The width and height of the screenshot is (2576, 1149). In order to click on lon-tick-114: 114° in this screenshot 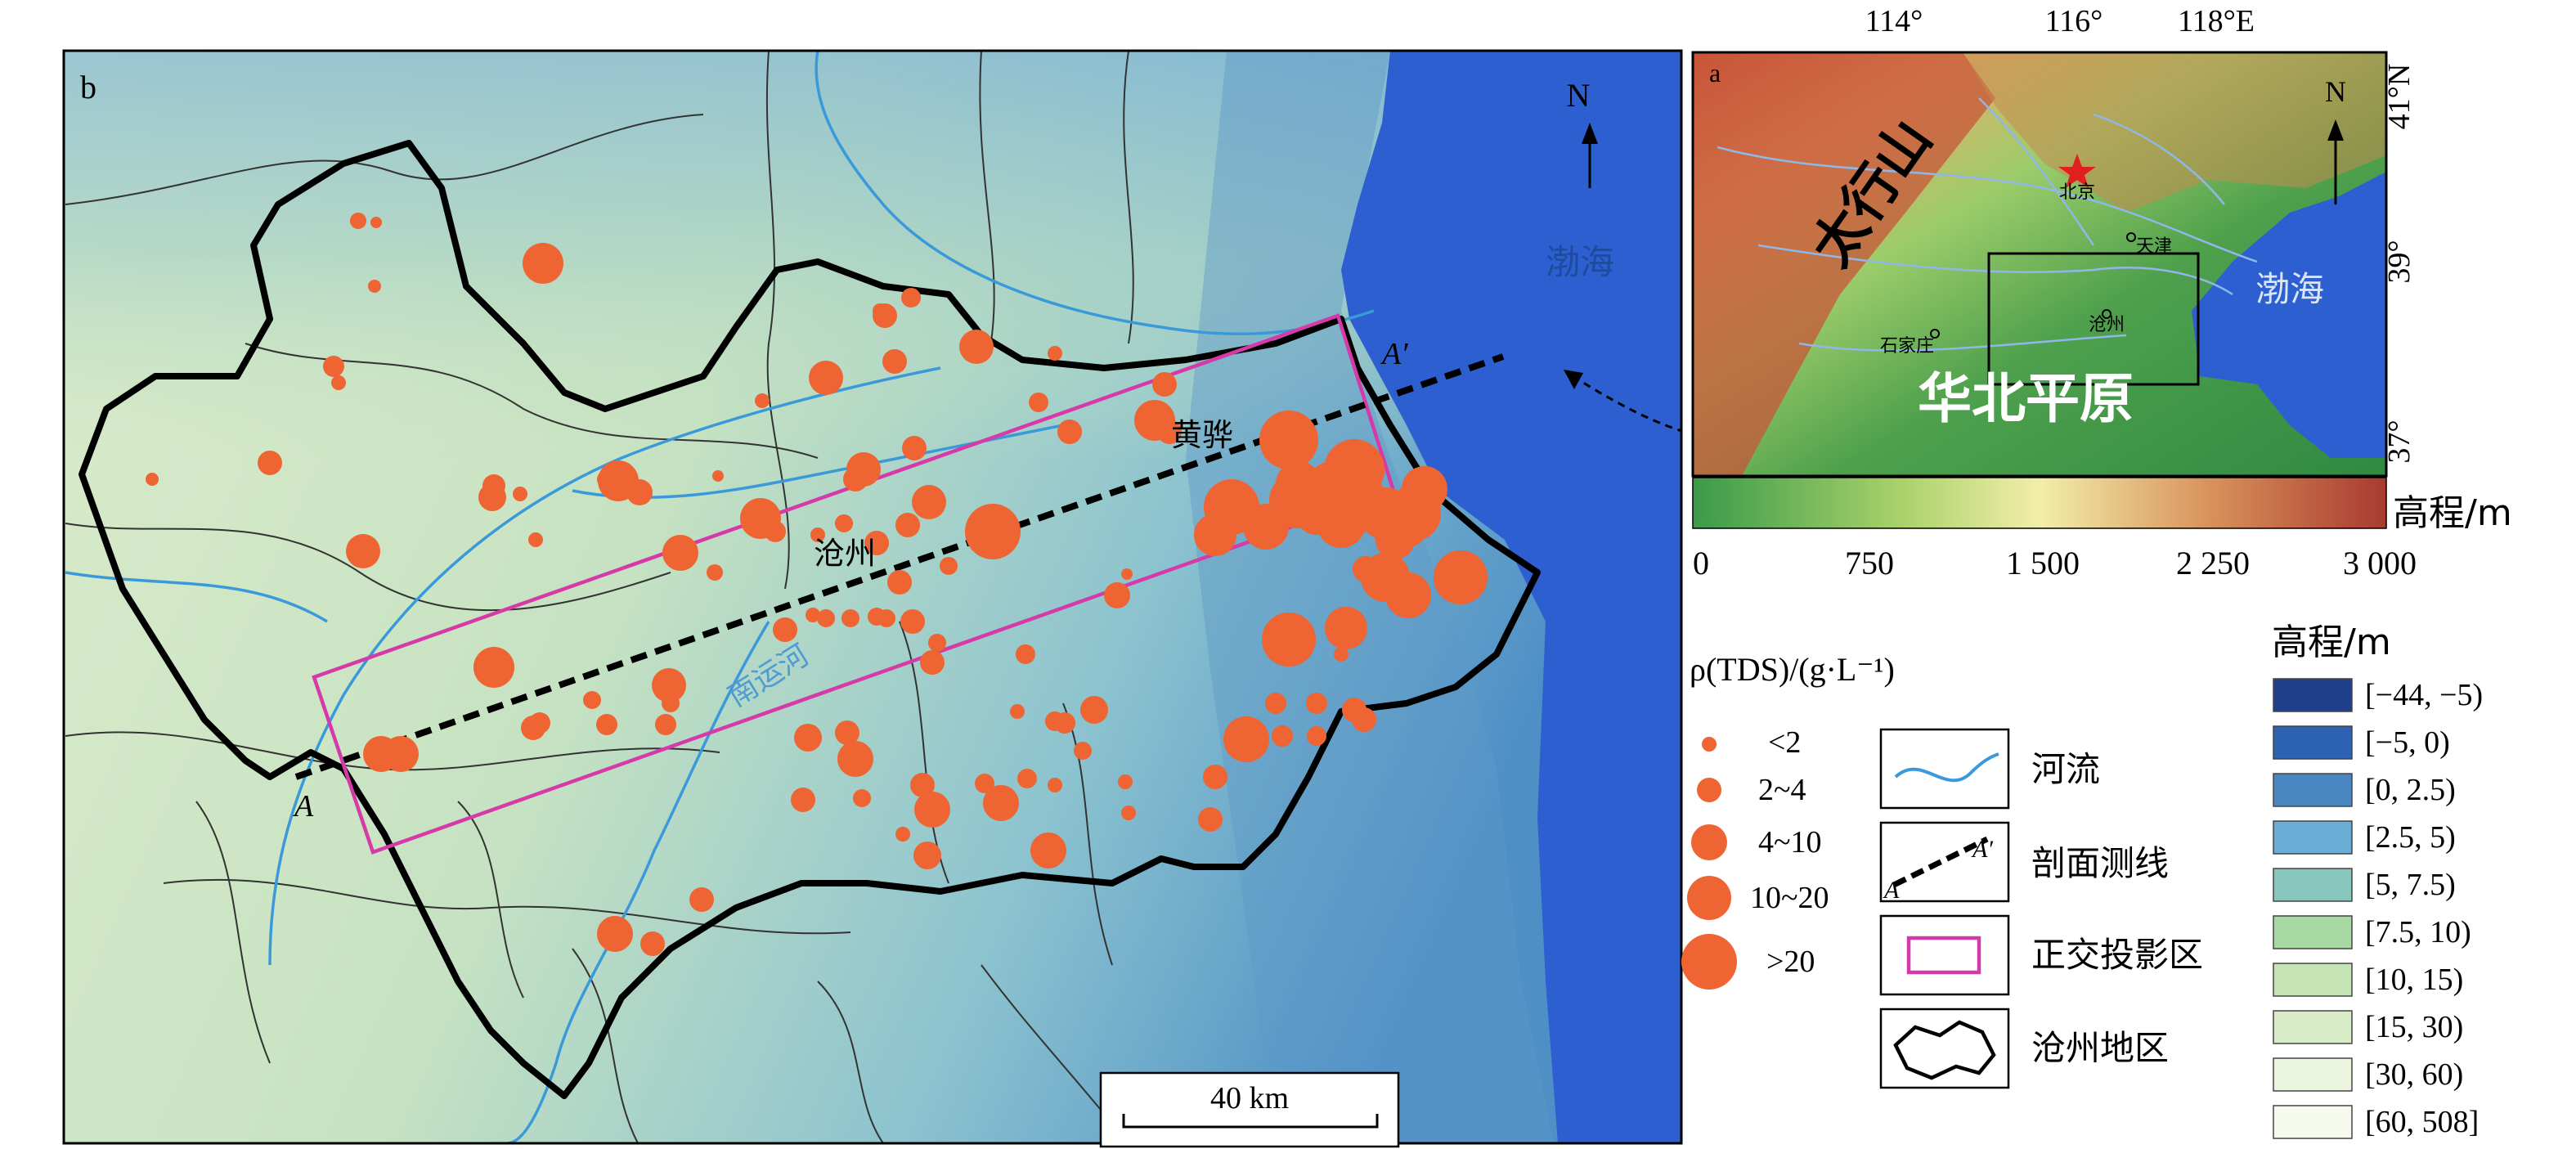, I will do `click(1894, 21)`.